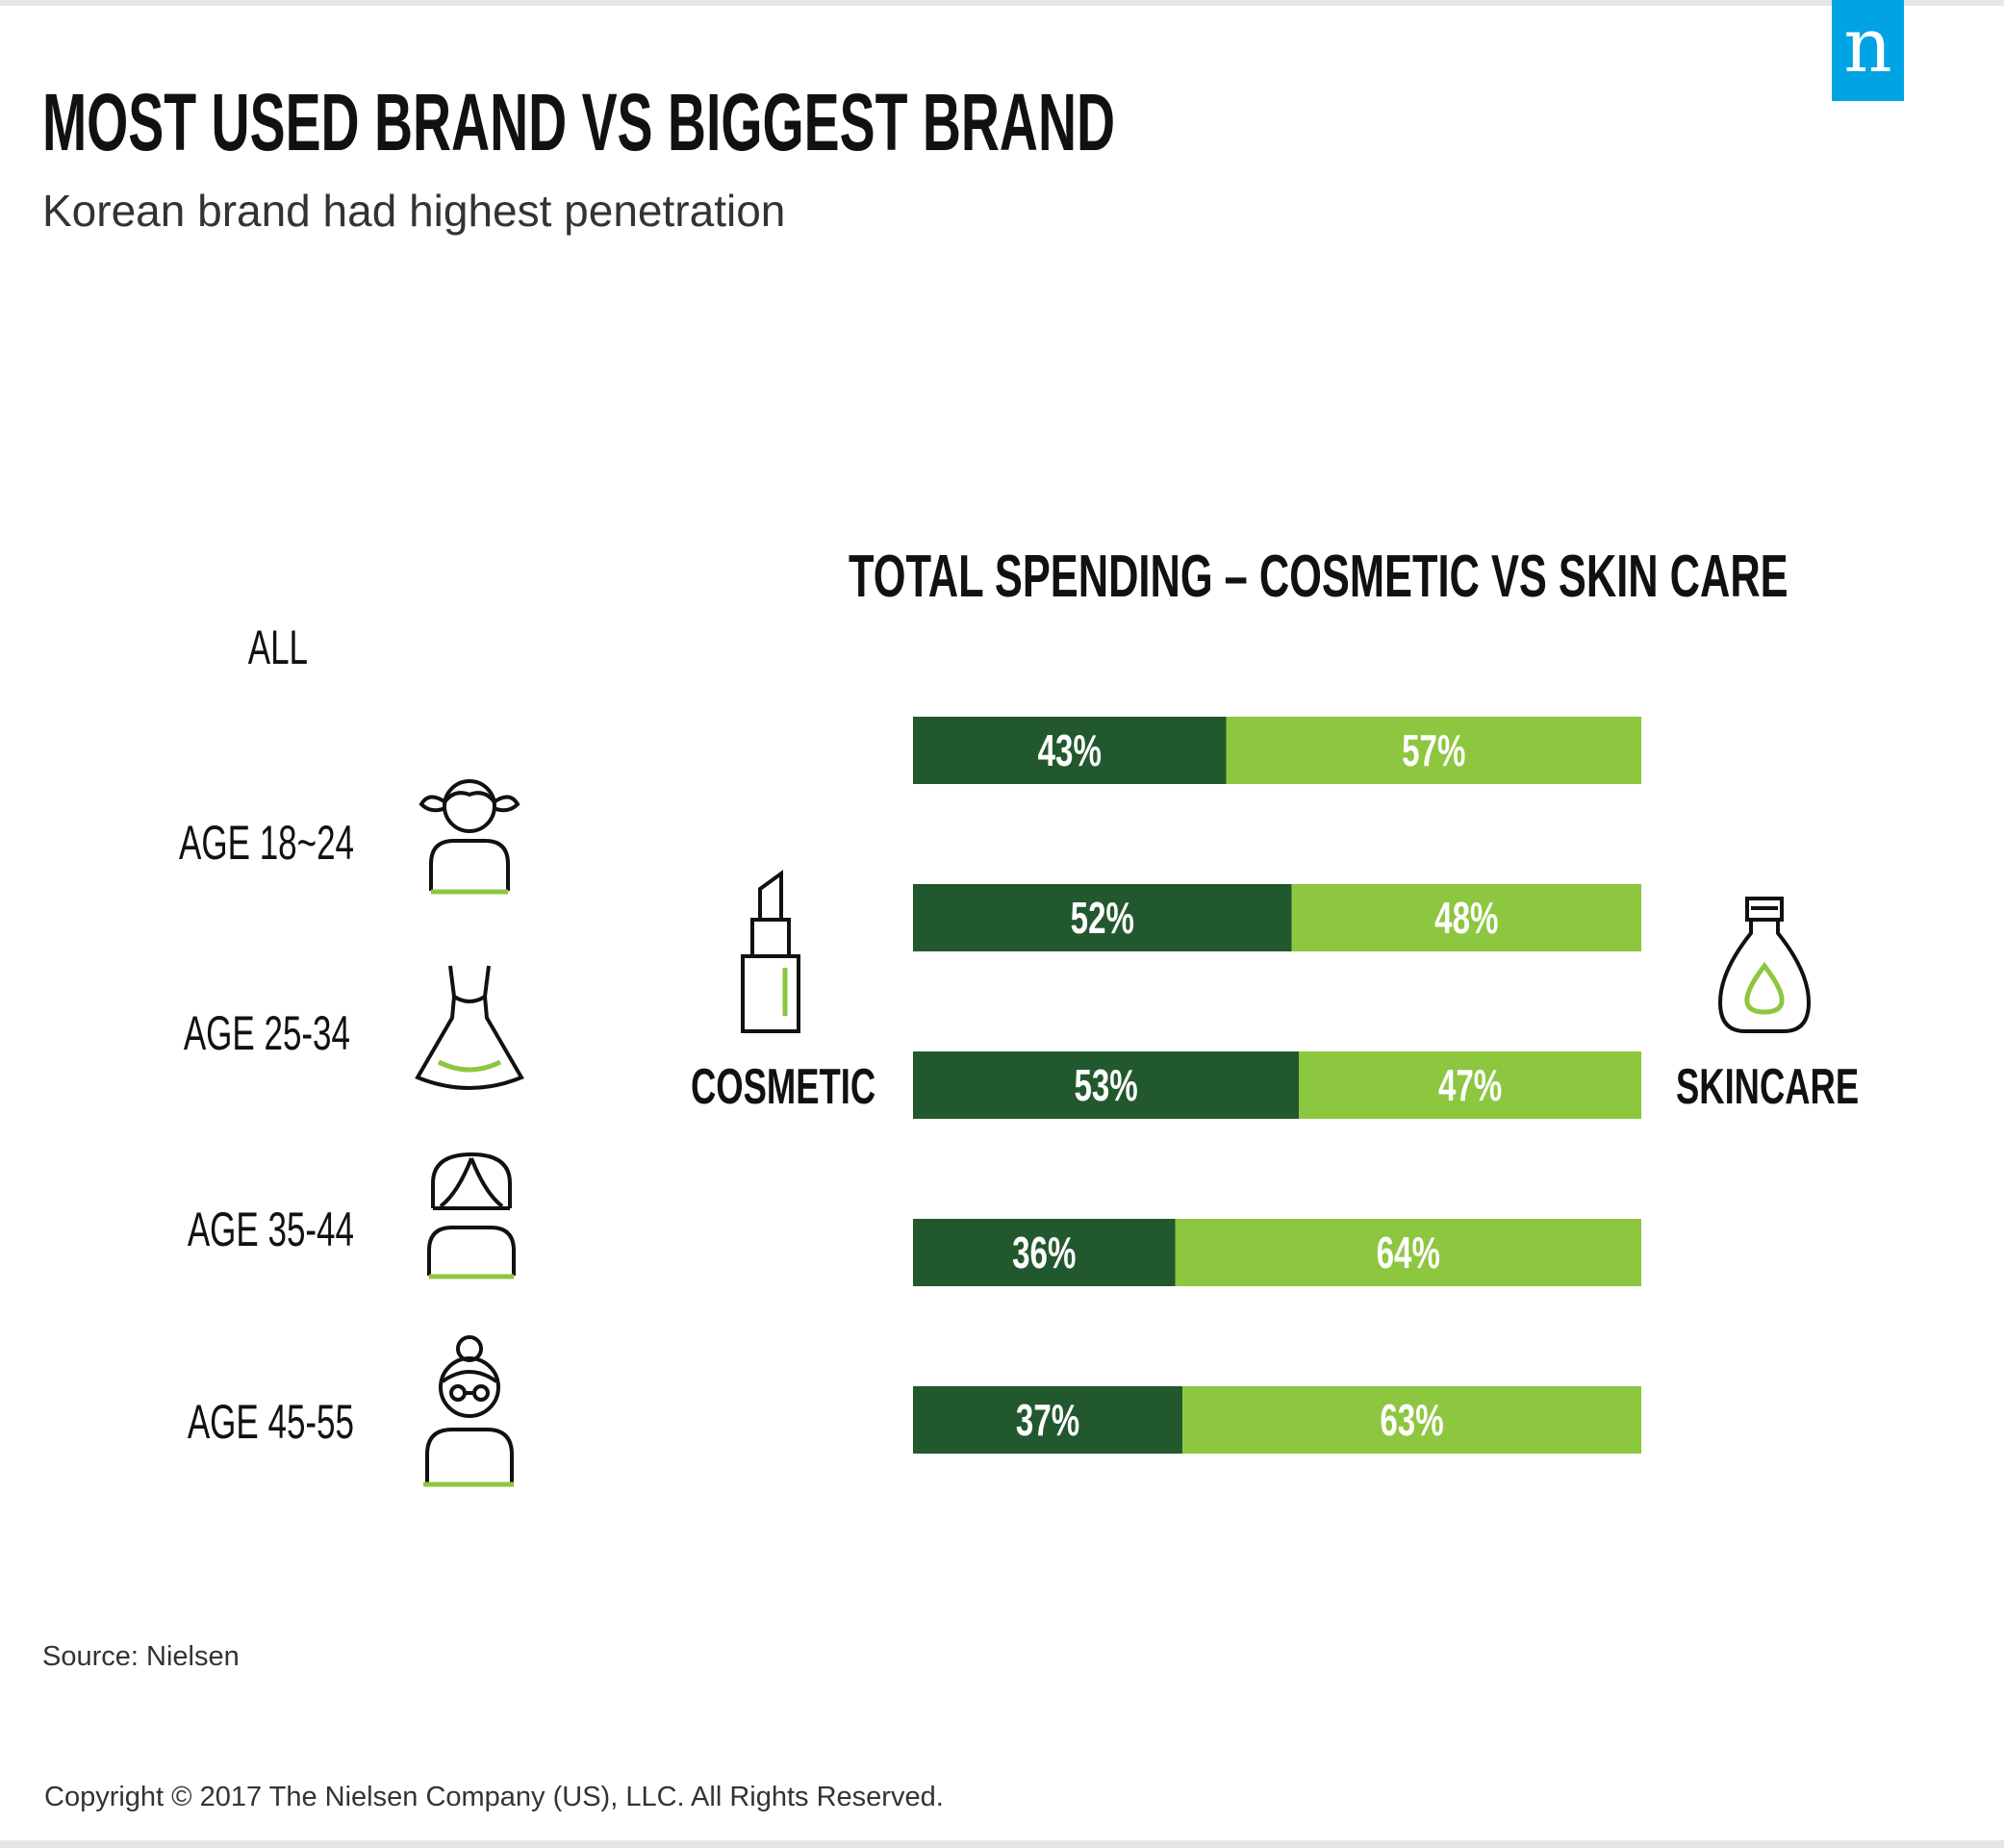 The height and width of the screenshot is (1848, 2004). I want to click on bar-label-cosmetic-3: 36%, so click(1044, 1253).